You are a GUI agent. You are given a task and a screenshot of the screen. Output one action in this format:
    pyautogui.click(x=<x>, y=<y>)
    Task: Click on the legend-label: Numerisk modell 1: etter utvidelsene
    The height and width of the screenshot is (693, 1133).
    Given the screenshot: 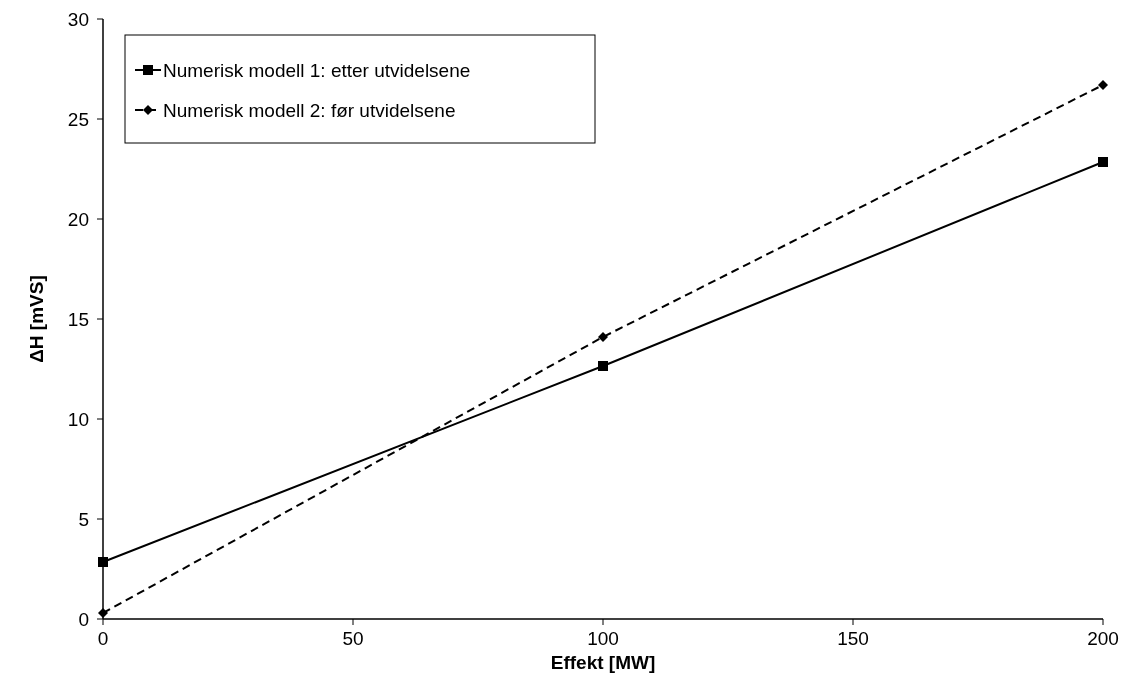 What is the action you would take?
    pyautogui.click(x=317, y=70)
    